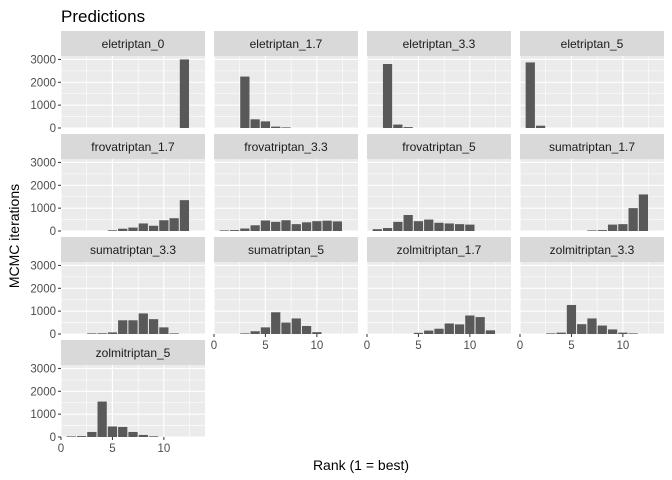 The height and width of the screenshot is (480, 672). Describe the element at coordinates (361, 465) in the screenshot. I see `x-axis-title: Rank (1 = best)` at that location.